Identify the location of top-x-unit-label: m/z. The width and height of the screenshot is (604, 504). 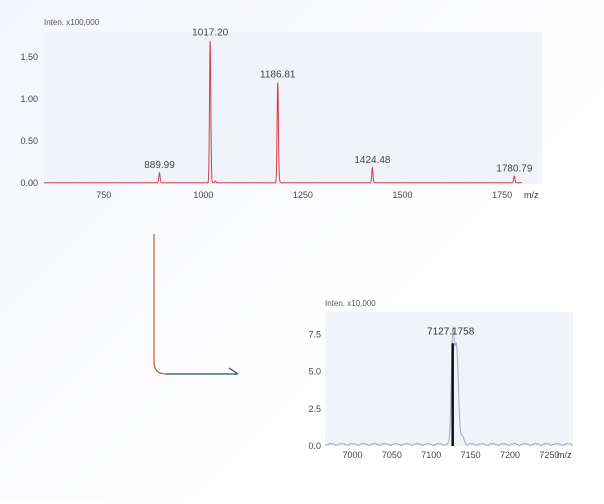
(531, 195).